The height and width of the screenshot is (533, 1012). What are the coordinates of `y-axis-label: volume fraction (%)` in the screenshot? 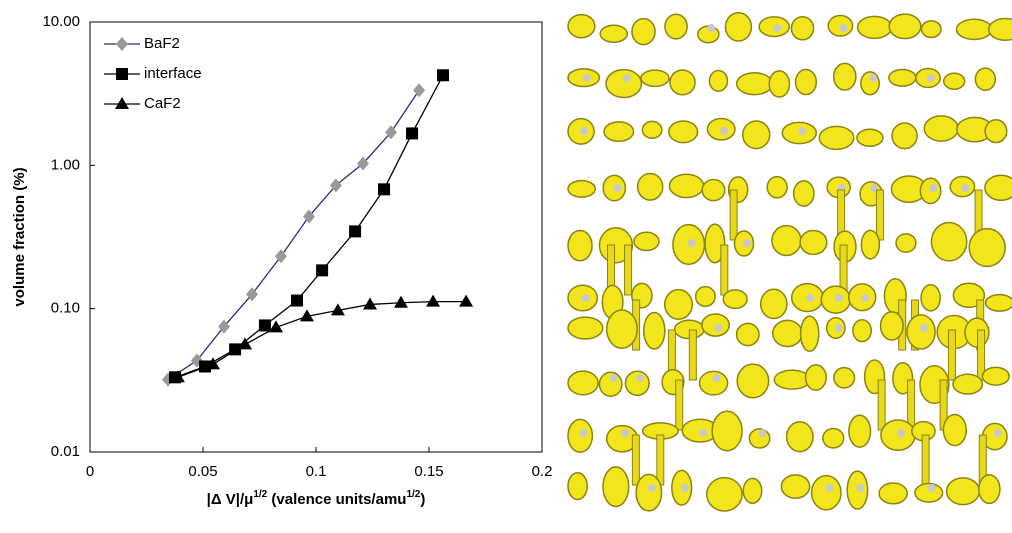 It's located at (19, 236).